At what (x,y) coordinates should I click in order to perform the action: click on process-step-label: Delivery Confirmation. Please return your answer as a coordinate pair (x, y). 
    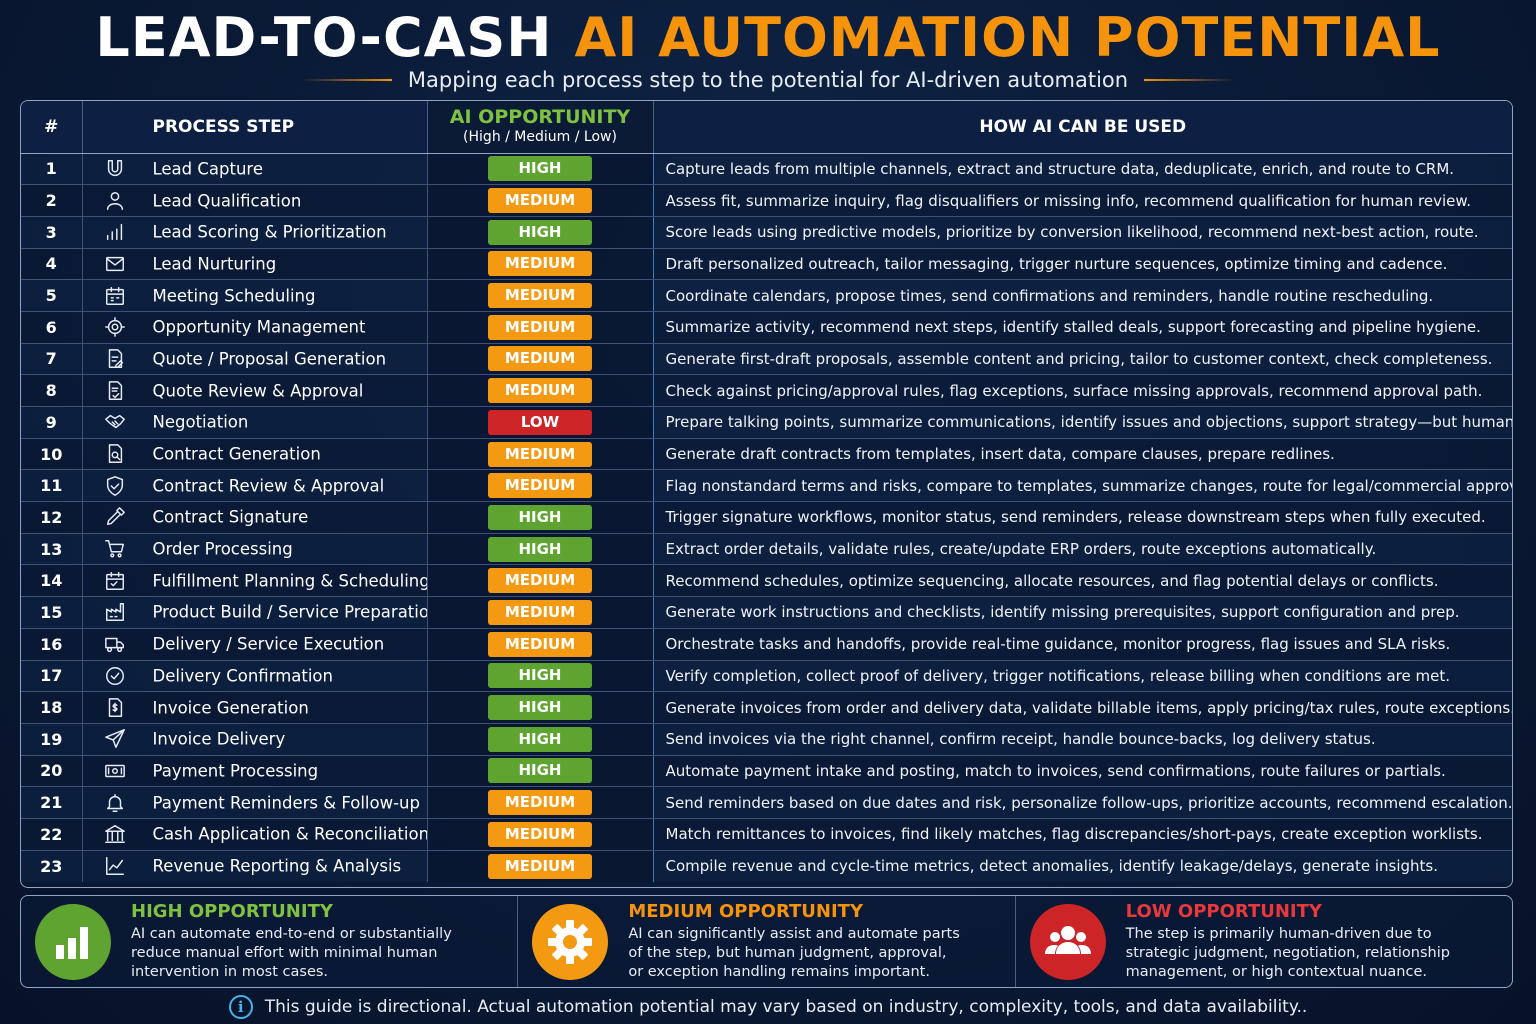
    Looking at the image, I should click on (243, 676).